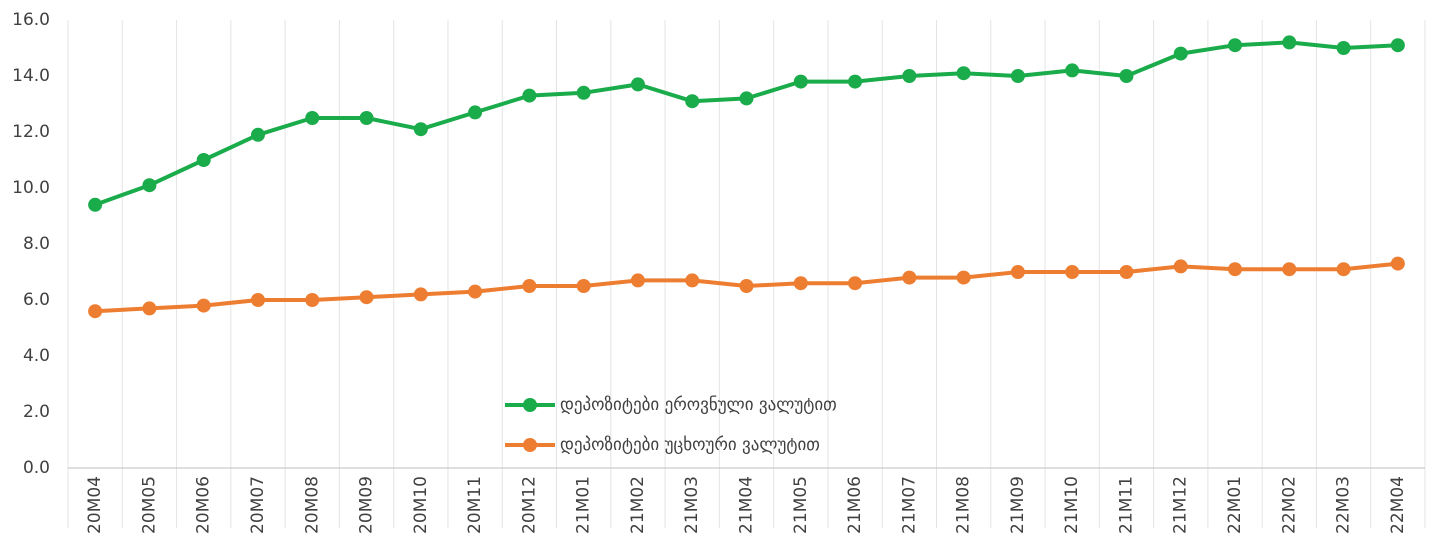  I want to click on y-tick-label: 8.0, so click(36, 244).